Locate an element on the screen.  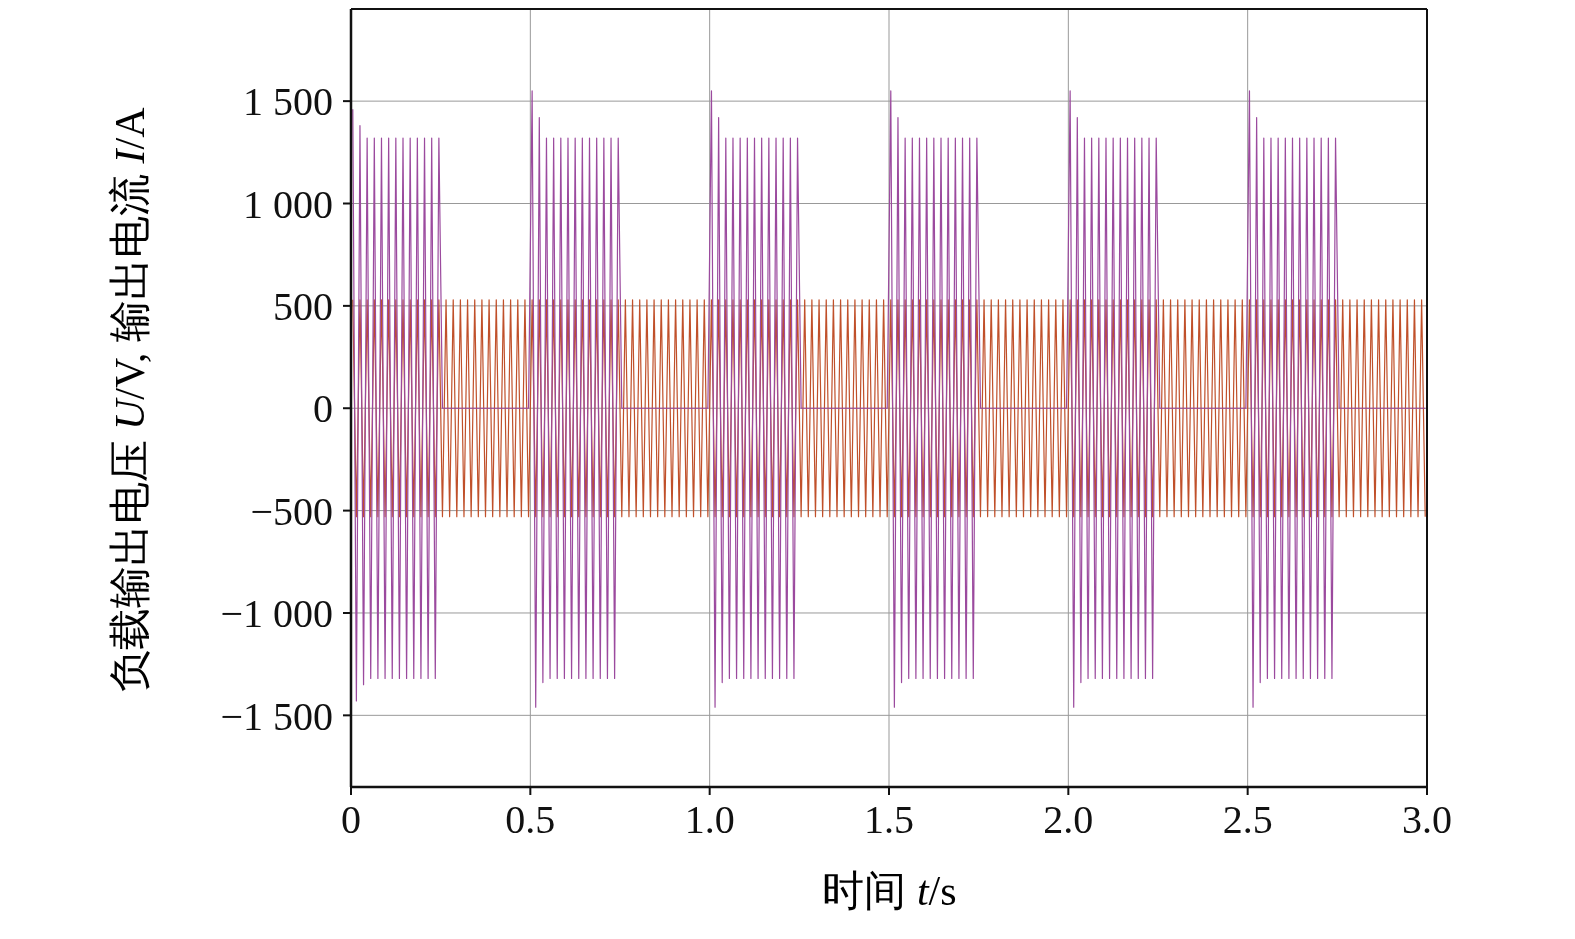
x-tick-label: 2.5 is located at coordinates (1247, 820).